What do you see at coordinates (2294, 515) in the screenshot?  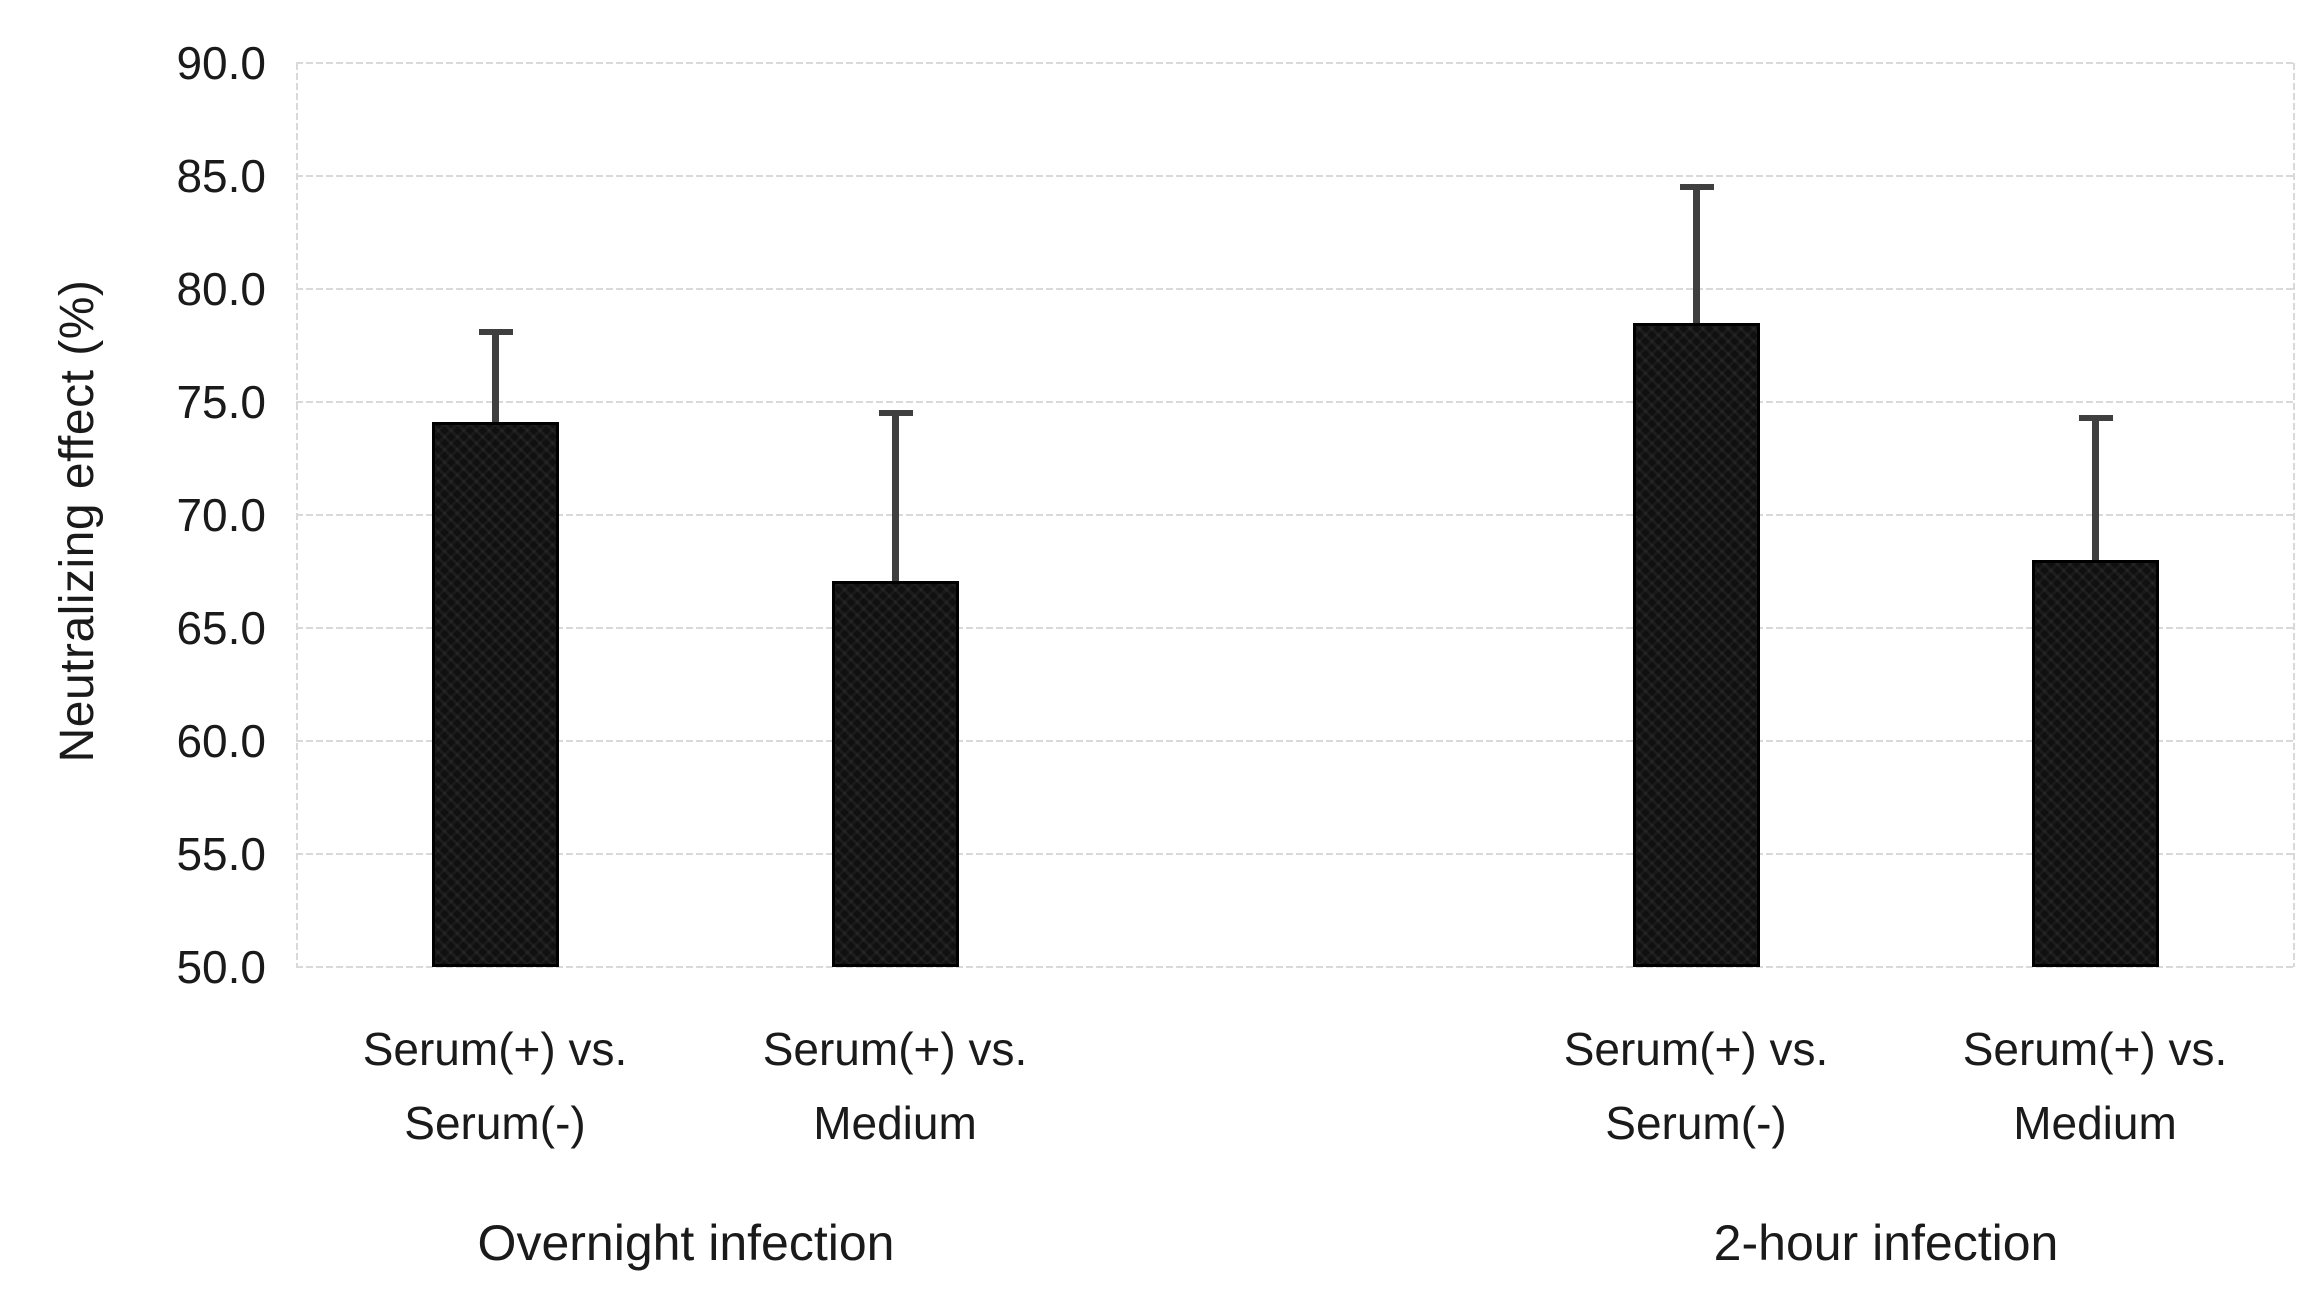 I see `plot-right-edge` at bounding box center [2294, 515].